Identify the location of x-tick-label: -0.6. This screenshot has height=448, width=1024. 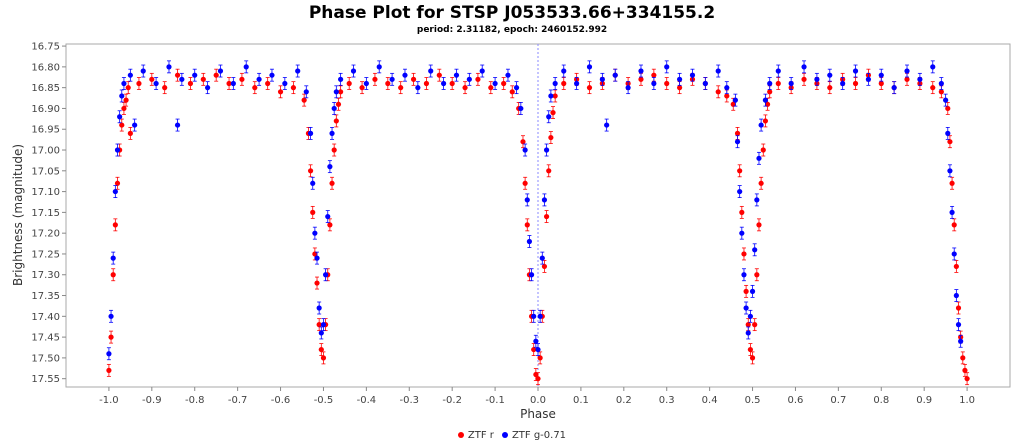
(281, 400).